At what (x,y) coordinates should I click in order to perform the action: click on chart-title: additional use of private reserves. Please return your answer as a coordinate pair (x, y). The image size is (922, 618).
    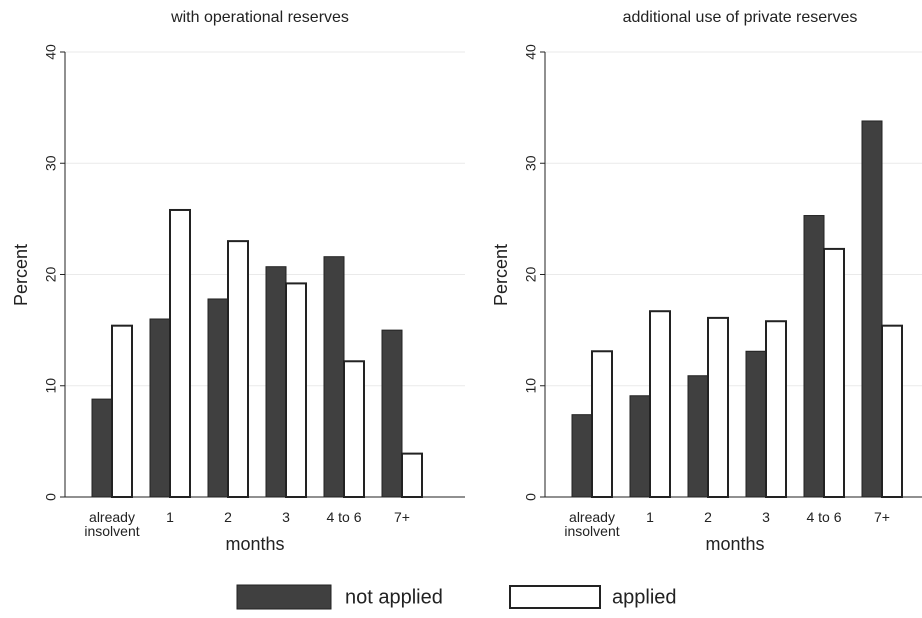
    Looking at the image, I should click on (740, 17).